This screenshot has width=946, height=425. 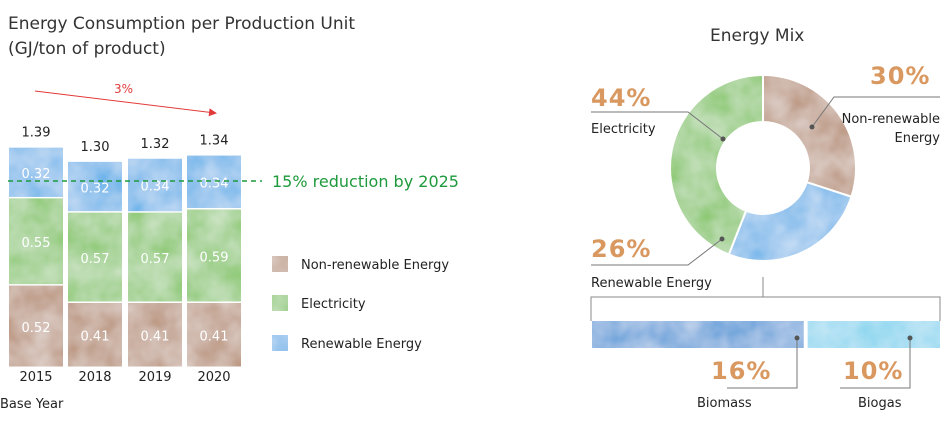 What do you see at coordinates (214, 337) in the screenshot?
I see `segment-label-non-renewable-2020: 0.41` at bounding box center [214, 337].